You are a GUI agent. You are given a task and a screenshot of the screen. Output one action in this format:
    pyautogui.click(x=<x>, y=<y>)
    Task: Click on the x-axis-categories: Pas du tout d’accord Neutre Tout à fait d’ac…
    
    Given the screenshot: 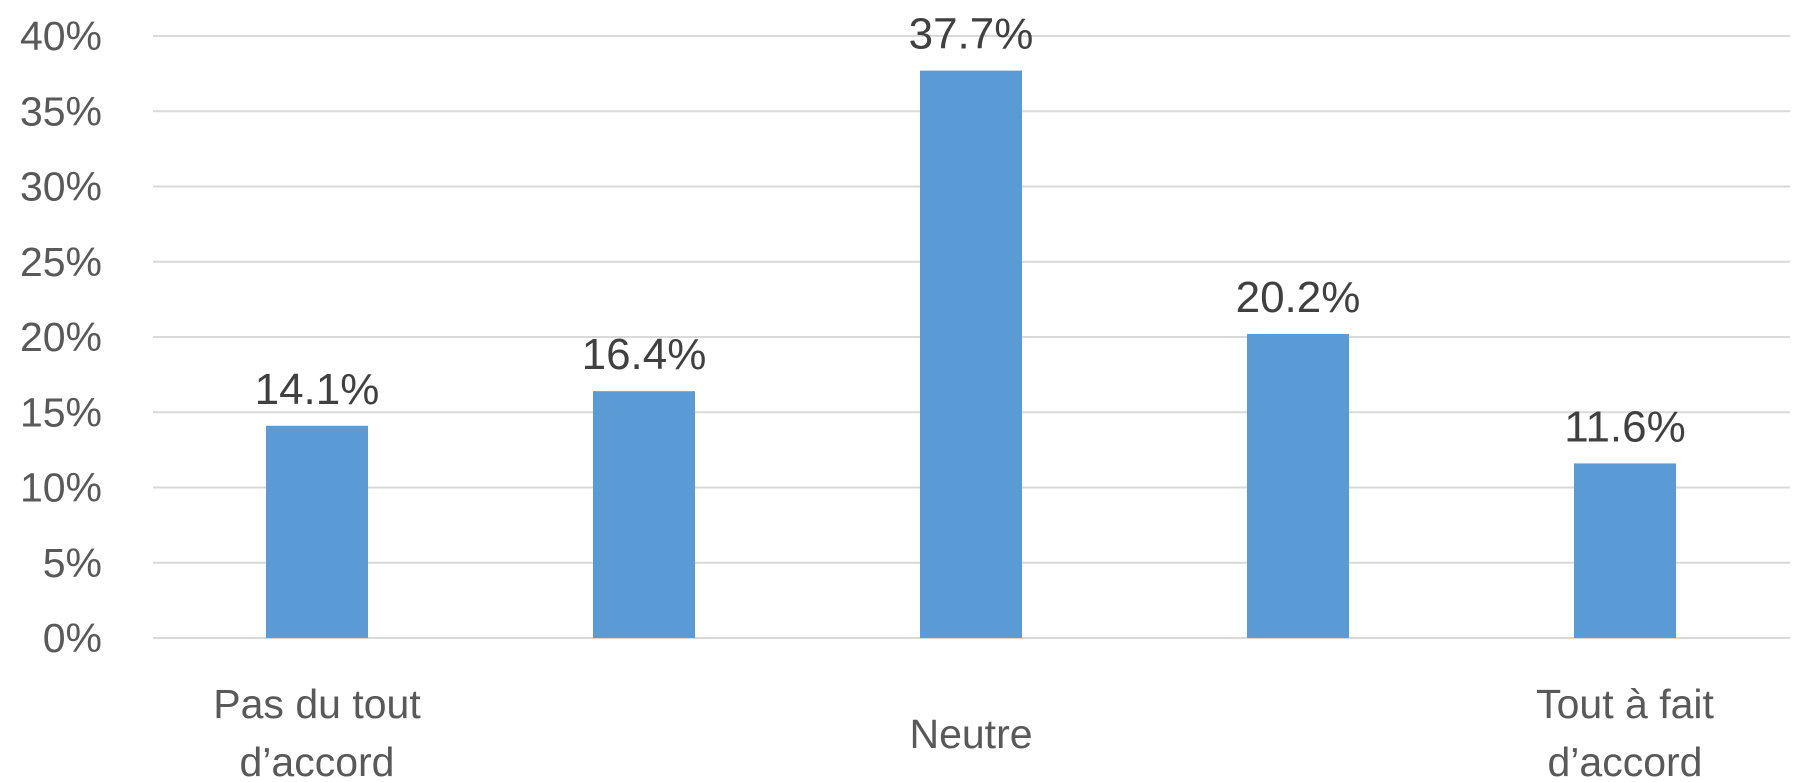 What is the action you would take?
    pyautogui.click(x=963, y=731)
    